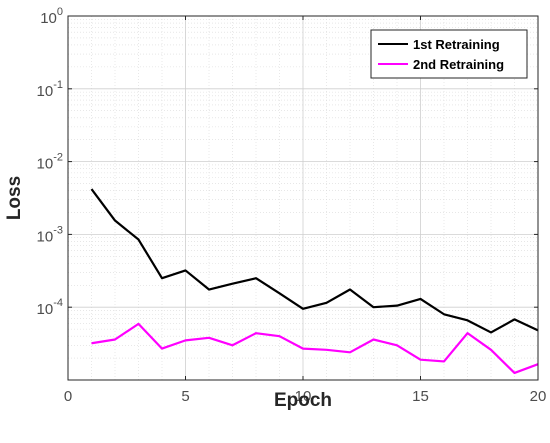  What do you see at coordinates (303, 396) in the screenshot?
I see `x-tick-label: 10` at bounding box center [303, 396].